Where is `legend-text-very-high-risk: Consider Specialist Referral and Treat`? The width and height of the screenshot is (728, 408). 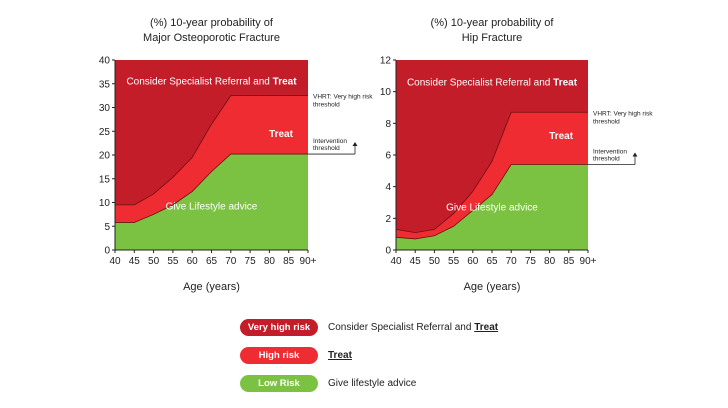 legend-text-very-high-risk: Consider Specialist Referral and Treat is located at coordinates (413, 327).